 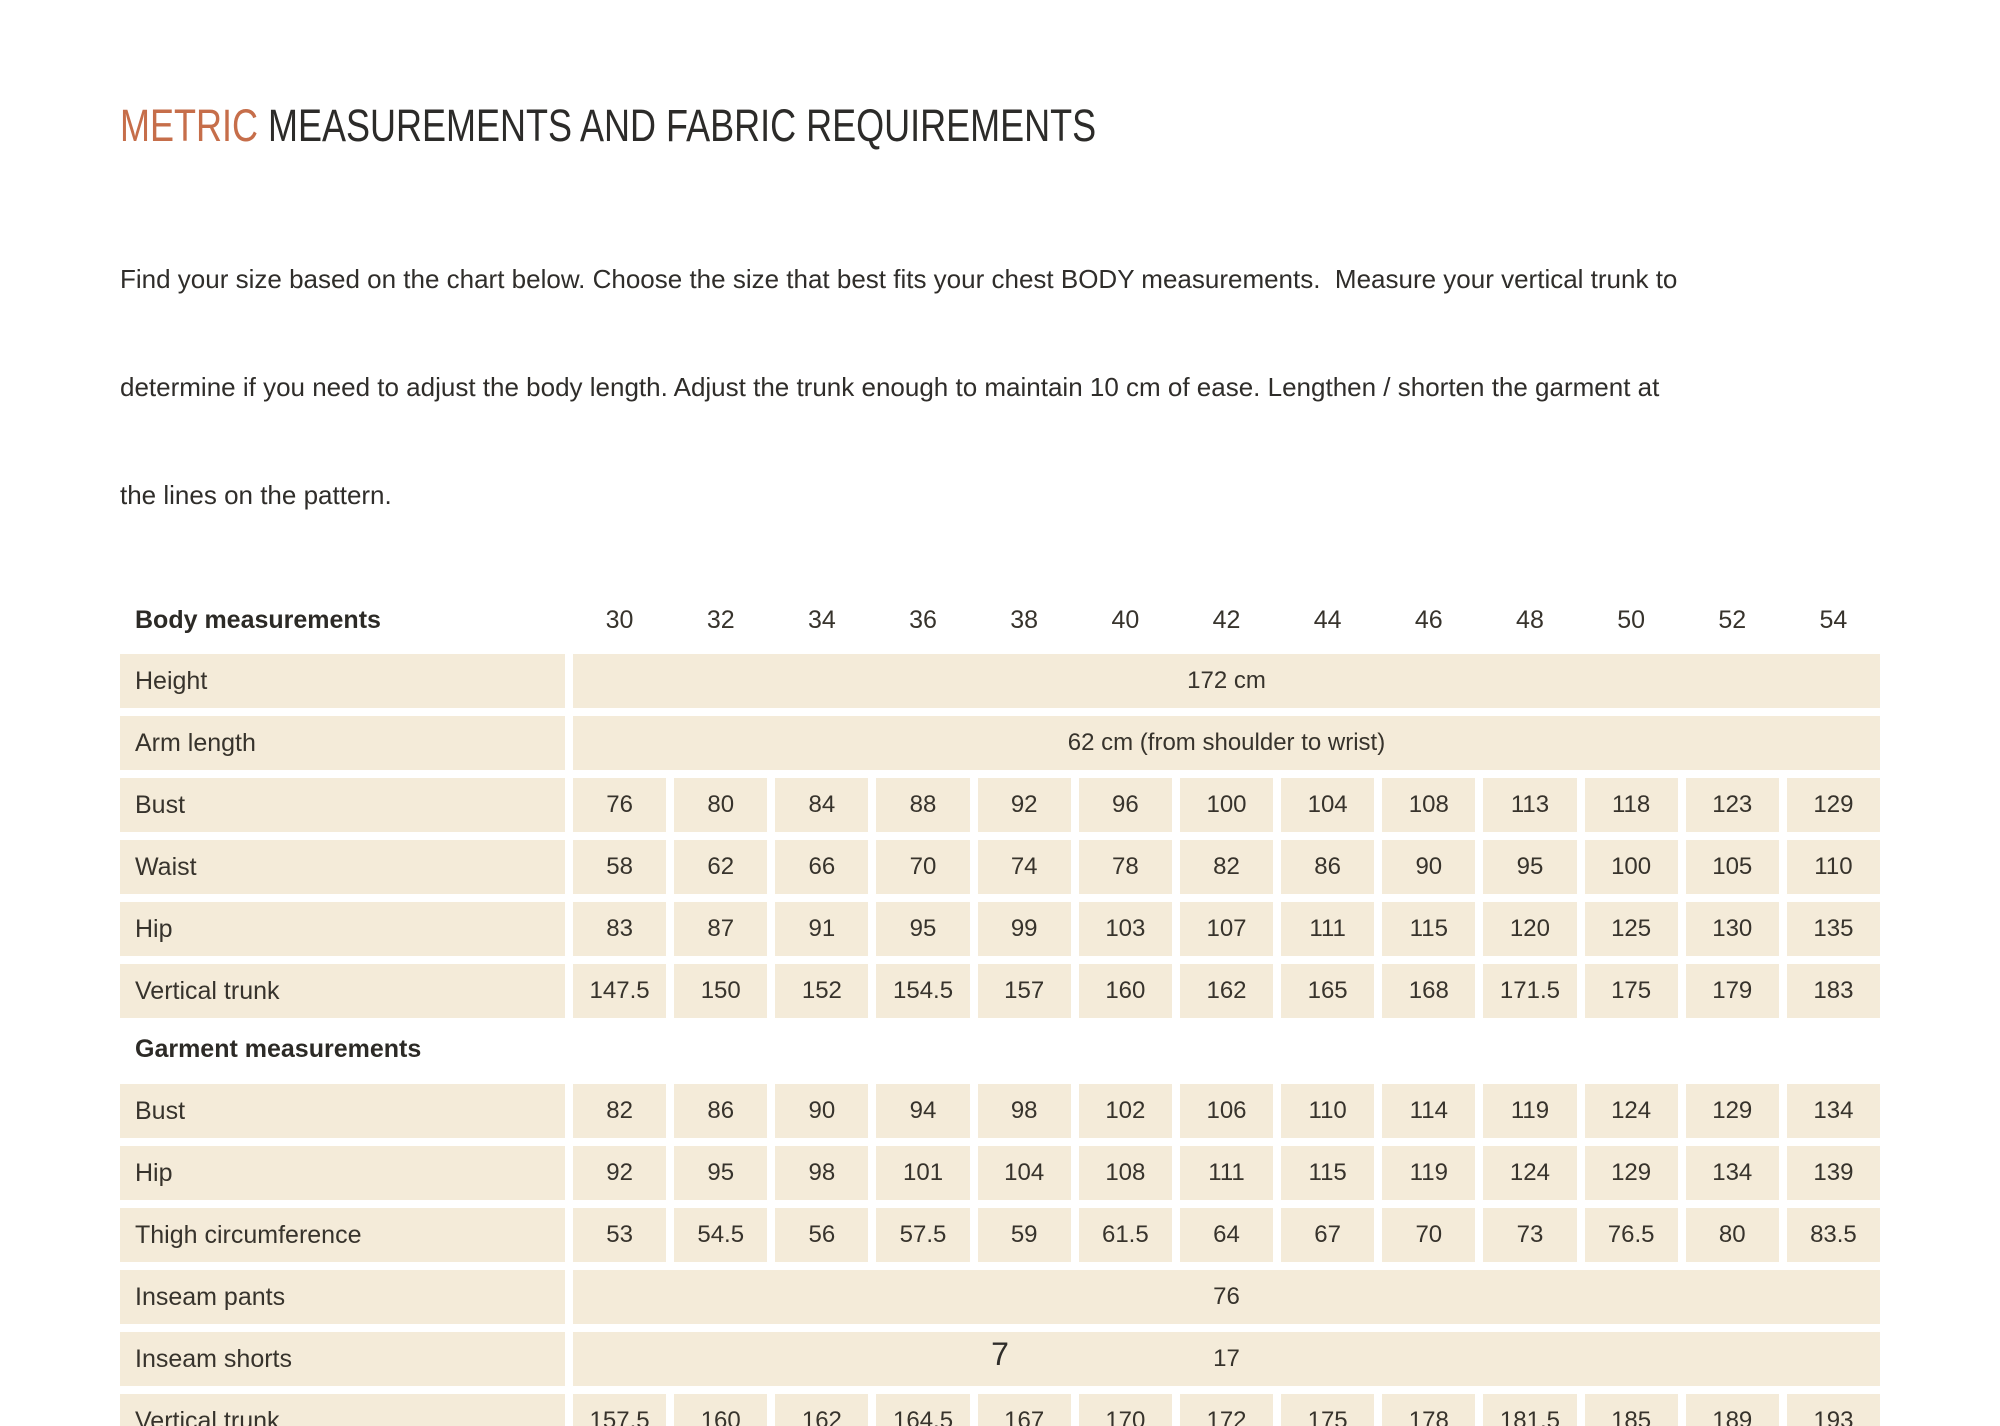 What do you see at coordinates (1631, 805) in the screenshot?
I see `cell-value: 118` at bounding box center [1631, 805].